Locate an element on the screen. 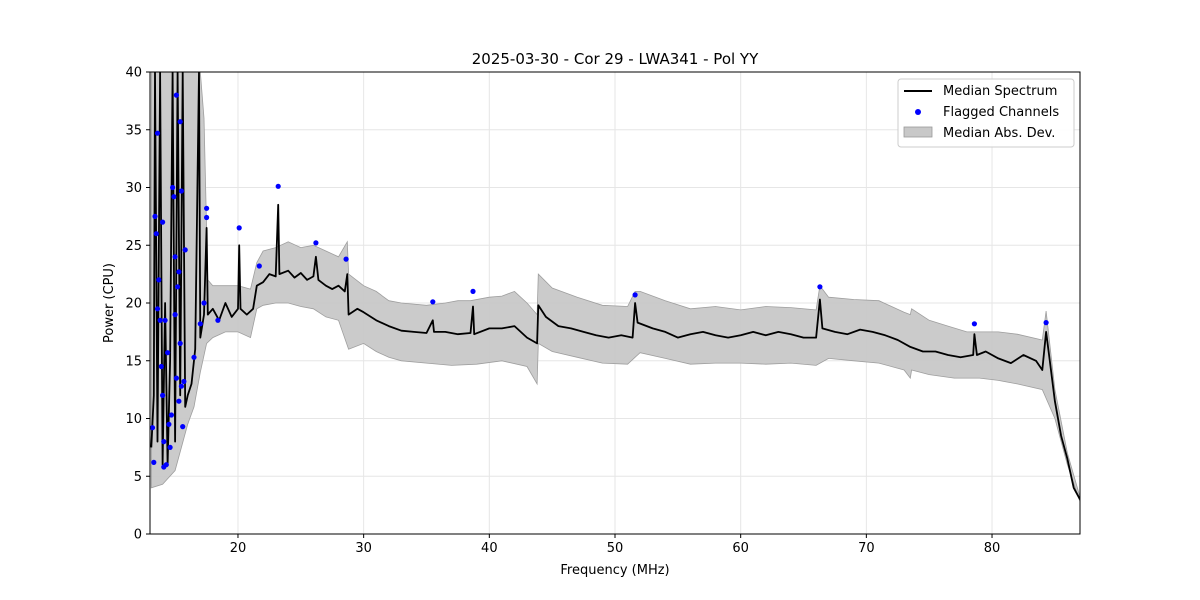 The height and width of the screenshot is (600, 1200). y-tick-label: 20 is located at coordinates (133, 304).